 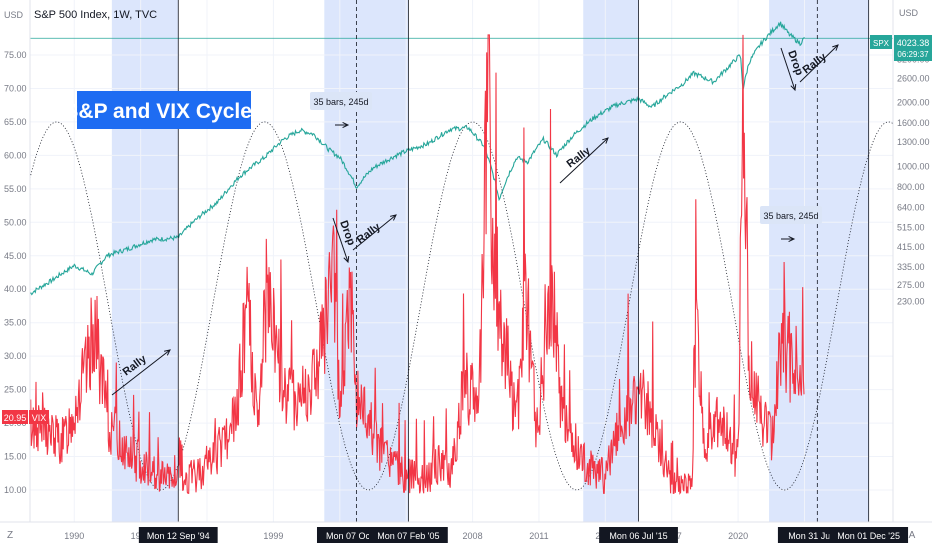 I want to click on date-label: Mon 01 Dec '25, so click(x=868, y=536).